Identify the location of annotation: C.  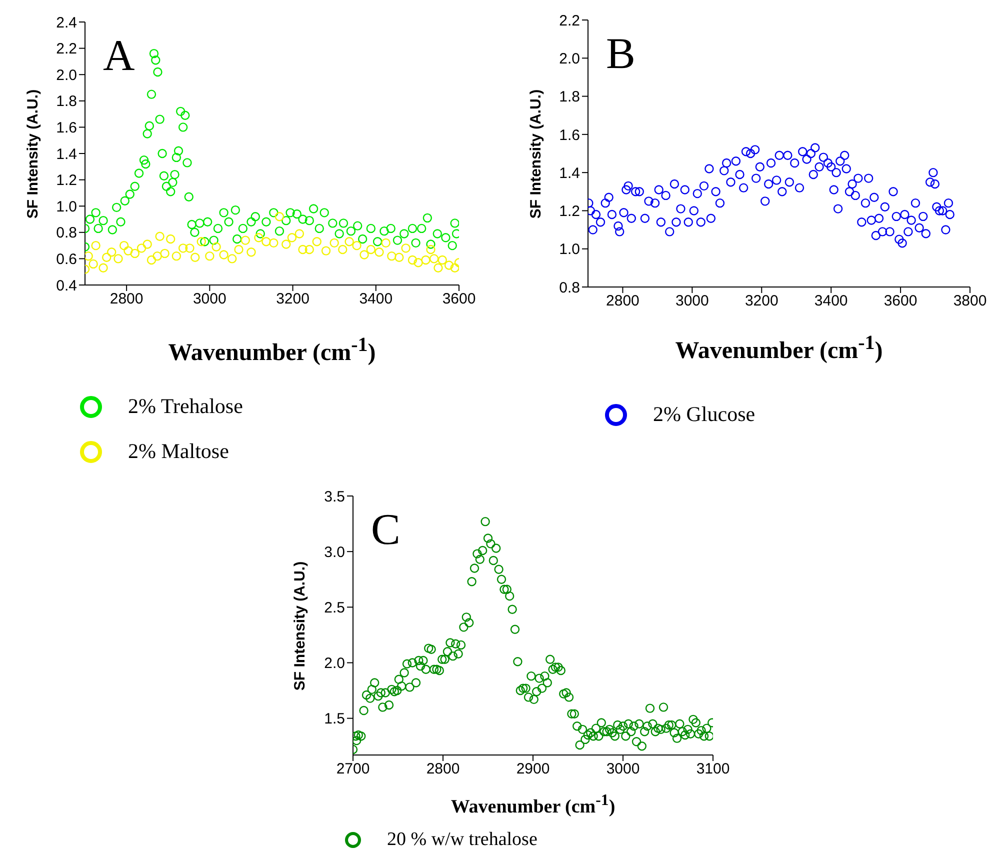
(385, 529).